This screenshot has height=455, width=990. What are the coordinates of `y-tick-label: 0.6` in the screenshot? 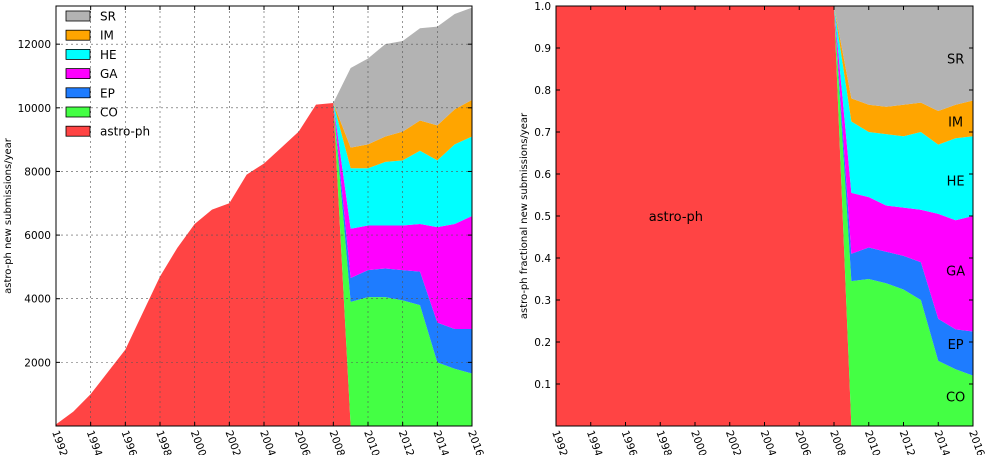 It's located at (542, 175).